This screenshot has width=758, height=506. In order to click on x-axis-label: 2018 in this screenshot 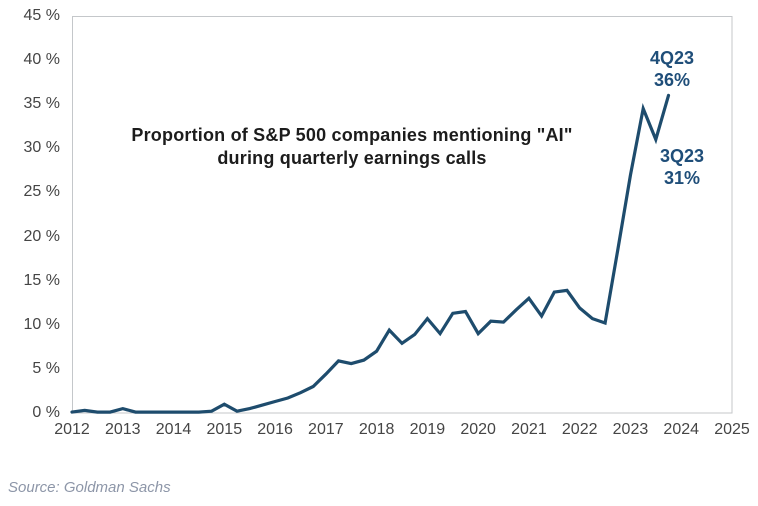, I will do `click(376, 429)`.